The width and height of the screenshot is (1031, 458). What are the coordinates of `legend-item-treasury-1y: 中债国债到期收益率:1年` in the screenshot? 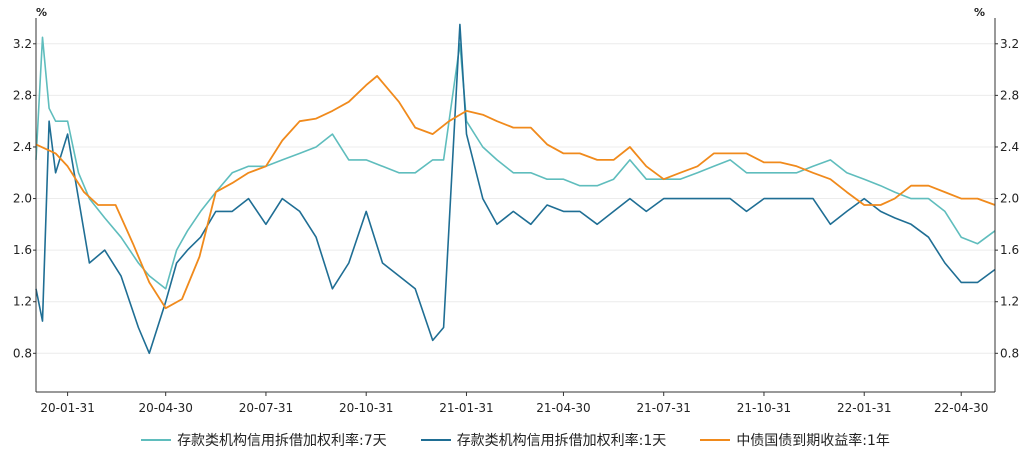 It's located at (795, 440).